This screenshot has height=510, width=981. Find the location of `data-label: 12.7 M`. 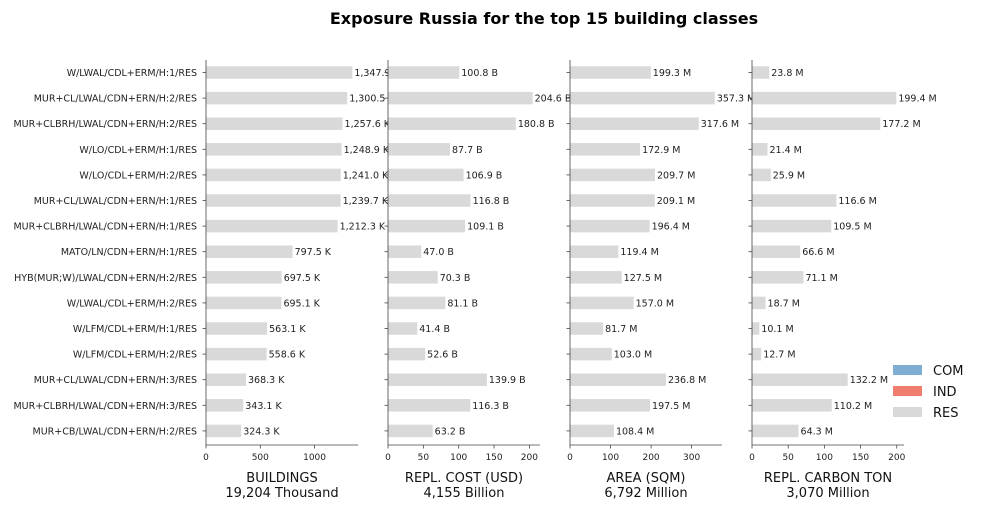

data-label: 12.7 M is located at coordinates (779, 355).